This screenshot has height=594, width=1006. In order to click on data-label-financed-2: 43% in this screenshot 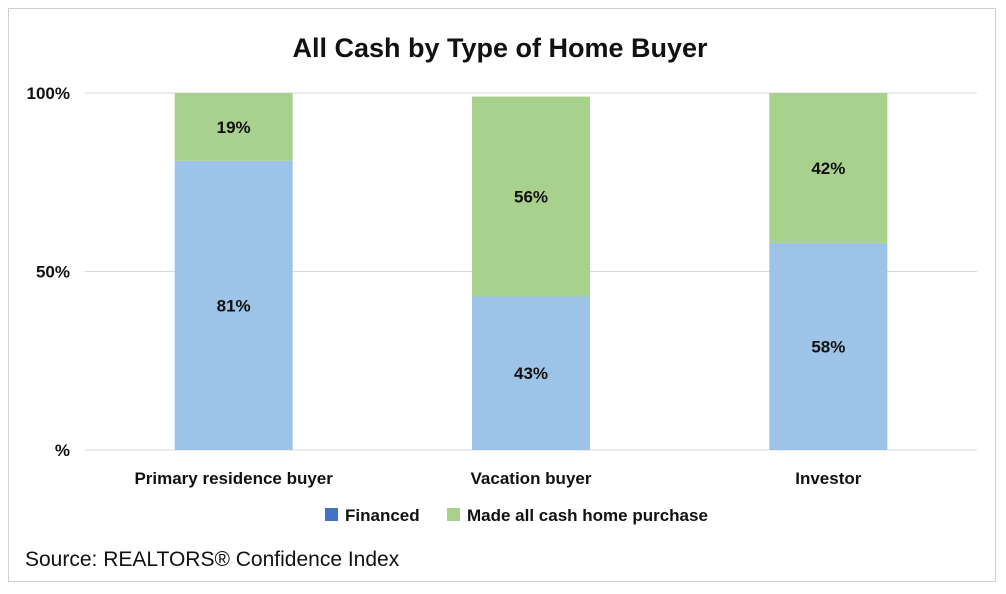, I will do `click(531, 373)`.